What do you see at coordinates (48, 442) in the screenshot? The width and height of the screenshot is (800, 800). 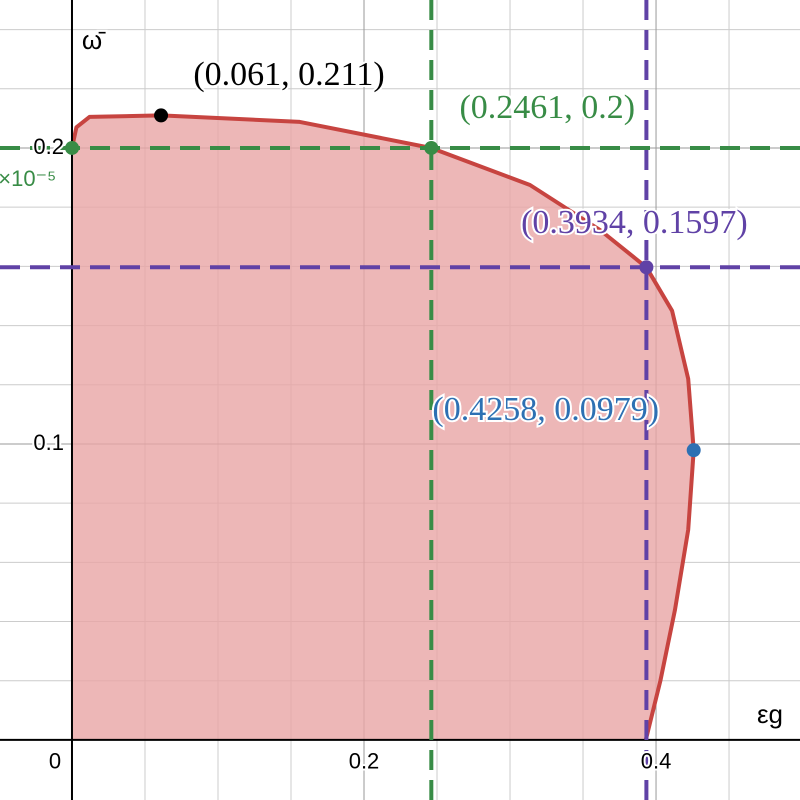 I see `y-tick-label: 0.1` at bounding box center [48, 442].